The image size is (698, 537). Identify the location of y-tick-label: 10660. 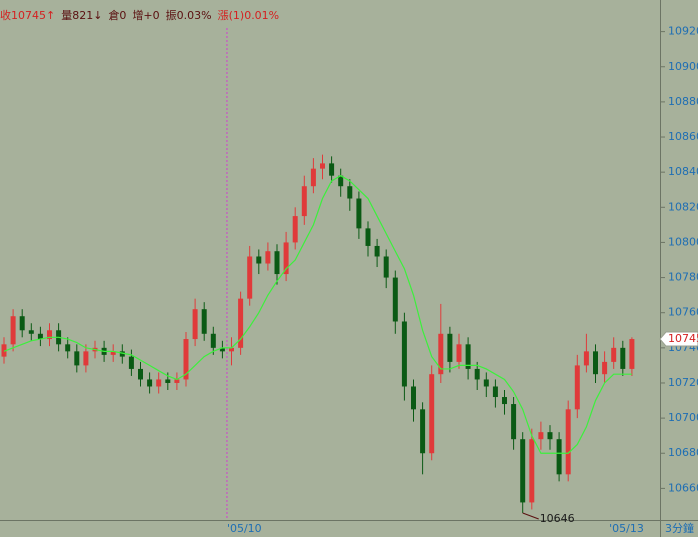
(683, 487).